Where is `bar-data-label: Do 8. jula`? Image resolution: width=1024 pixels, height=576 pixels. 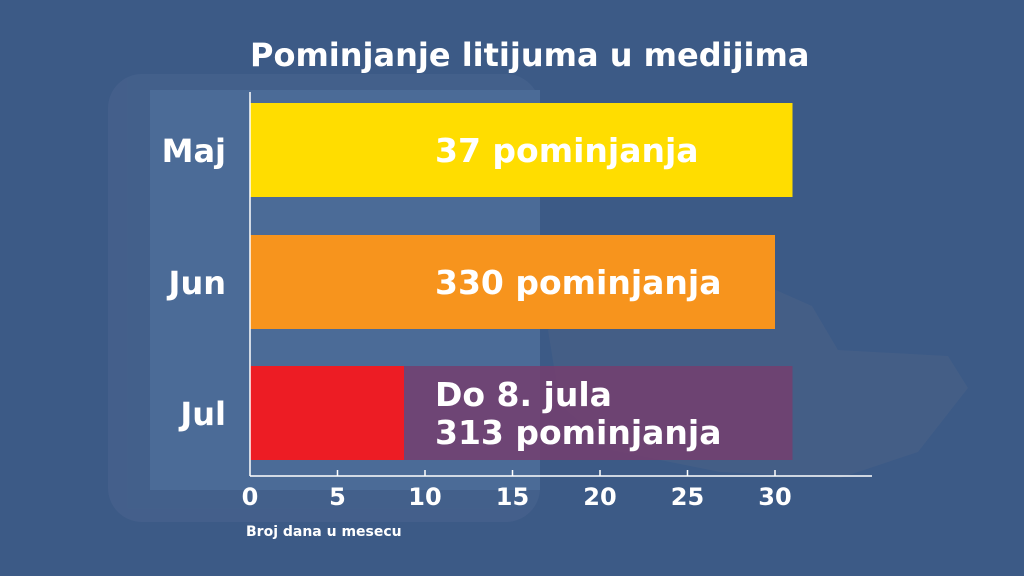 bar-data-label: Do 8. jula is located at coordinates (523, 394).